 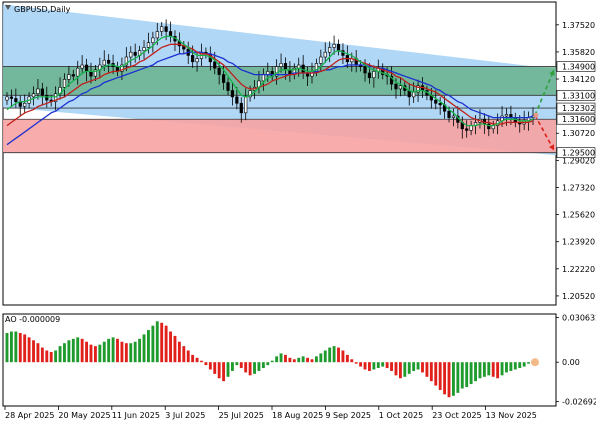 What do you see at coordinates (578, 160) in the screenshot?
I see `price-tick-label-5: 1.29020` at bounding box center [578, 160].